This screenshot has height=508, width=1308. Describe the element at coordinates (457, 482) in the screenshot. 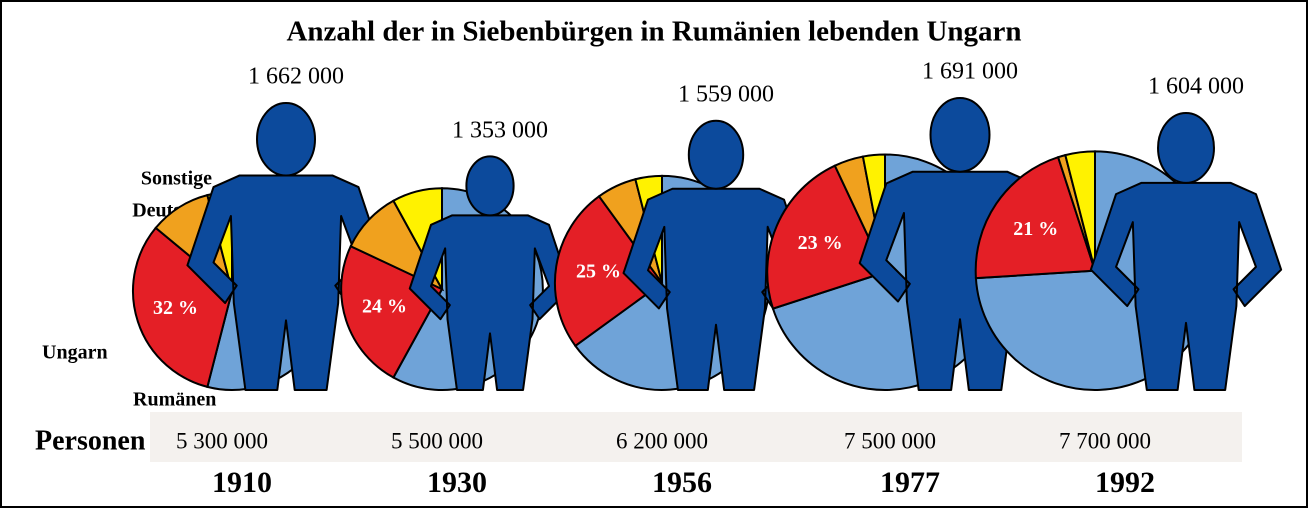

I see `year-label: 1930` at that location.